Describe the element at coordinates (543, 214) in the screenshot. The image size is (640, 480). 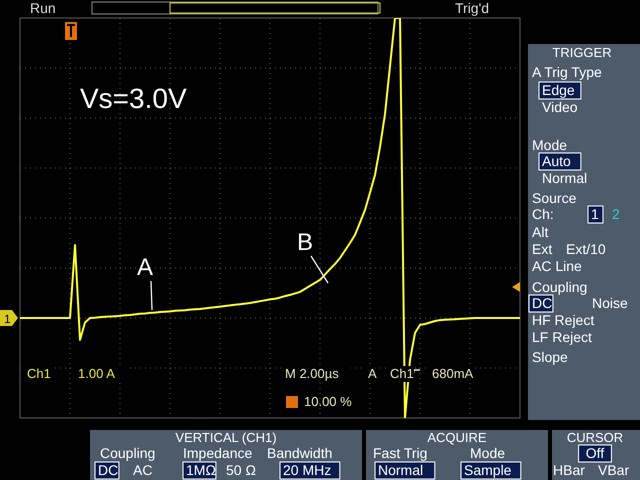
I see `text: Ch:` at that location.